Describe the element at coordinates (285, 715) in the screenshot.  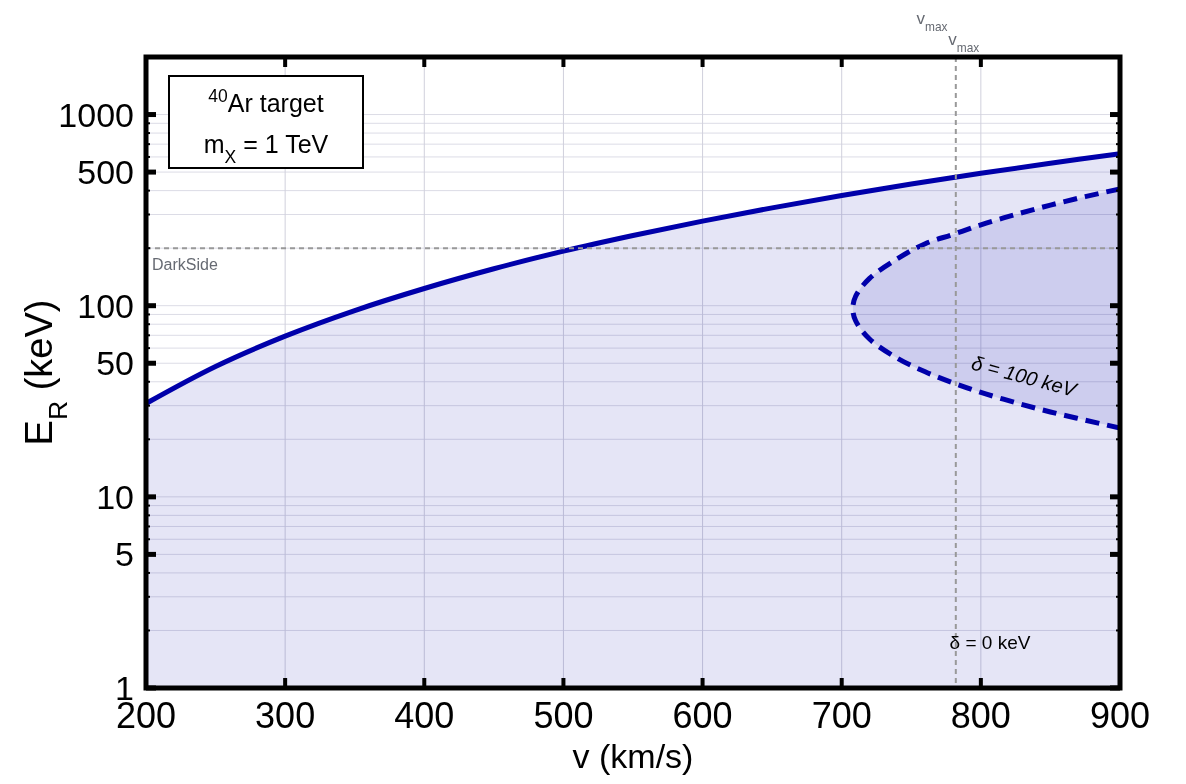
I see `x-tick-label: 300` at that location.